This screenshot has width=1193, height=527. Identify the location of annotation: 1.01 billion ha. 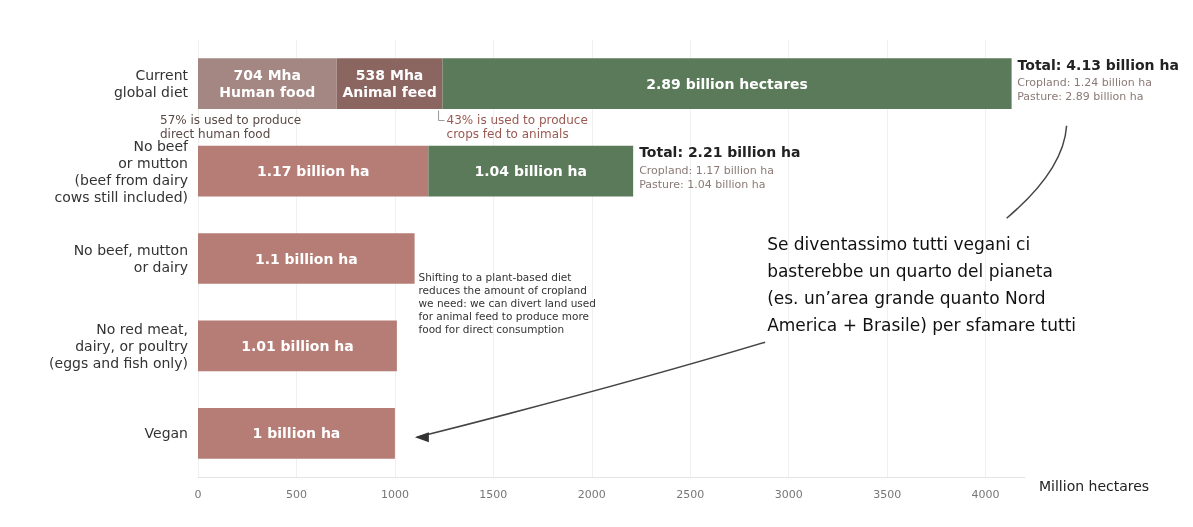
(297, 345).